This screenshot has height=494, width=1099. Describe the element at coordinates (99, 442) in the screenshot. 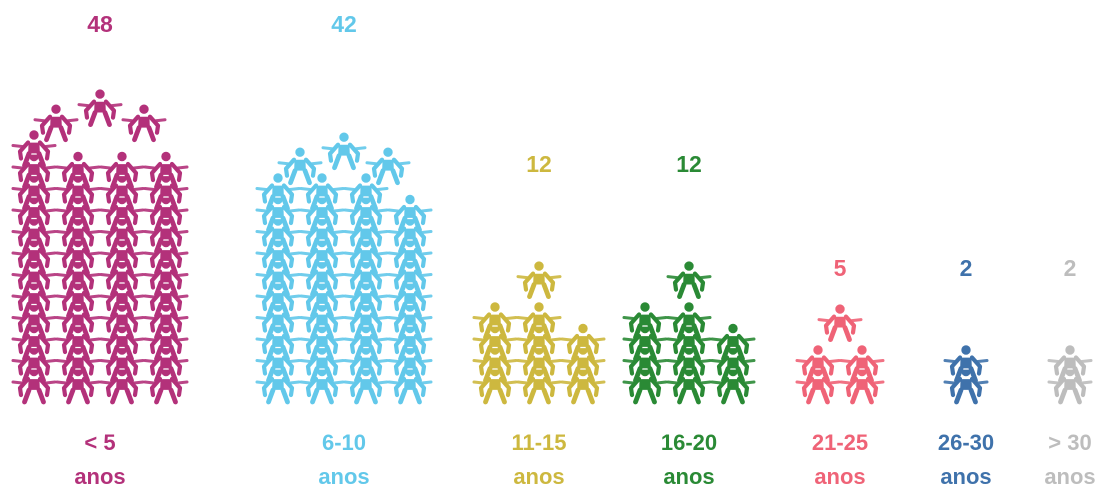

I see `category-range-label: < 5` at that location.